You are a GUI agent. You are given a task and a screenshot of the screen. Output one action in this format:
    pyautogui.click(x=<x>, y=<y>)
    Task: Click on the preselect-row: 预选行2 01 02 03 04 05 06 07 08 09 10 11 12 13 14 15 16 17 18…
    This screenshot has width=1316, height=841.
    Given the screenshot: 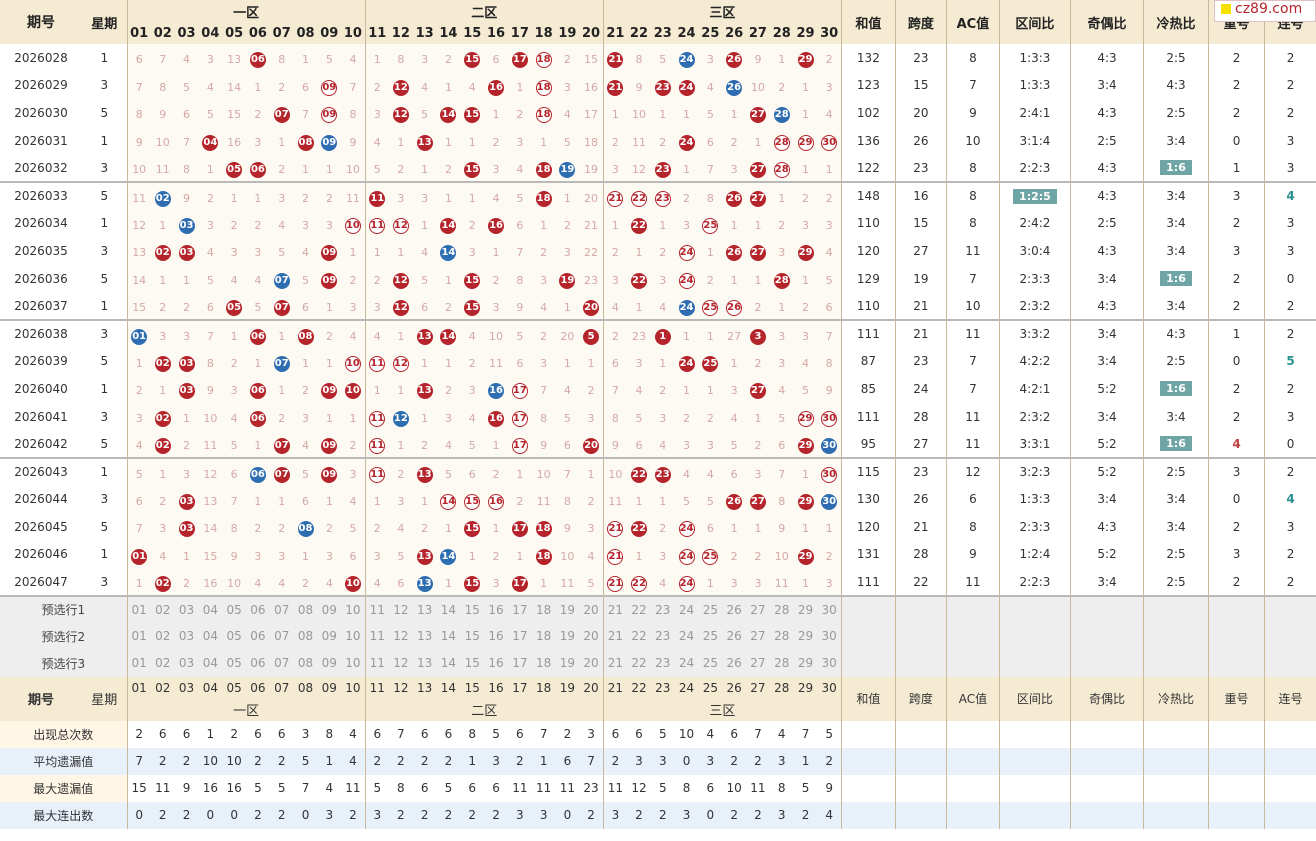 What is the action you would take?
    pyautogui.click(x=658, y=636)
    